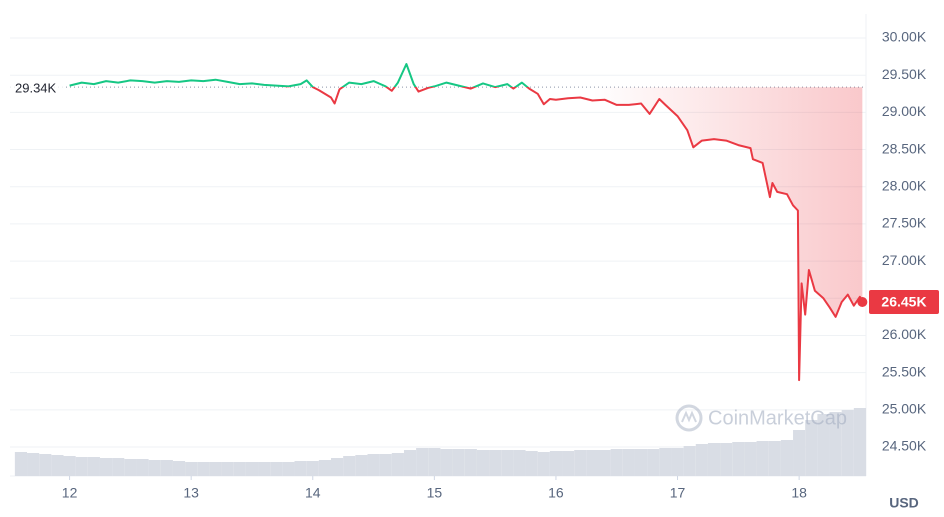 This screenshot has width=944, height=517. I want to click on watermark: CoinMarketCap, so click(777, 418).